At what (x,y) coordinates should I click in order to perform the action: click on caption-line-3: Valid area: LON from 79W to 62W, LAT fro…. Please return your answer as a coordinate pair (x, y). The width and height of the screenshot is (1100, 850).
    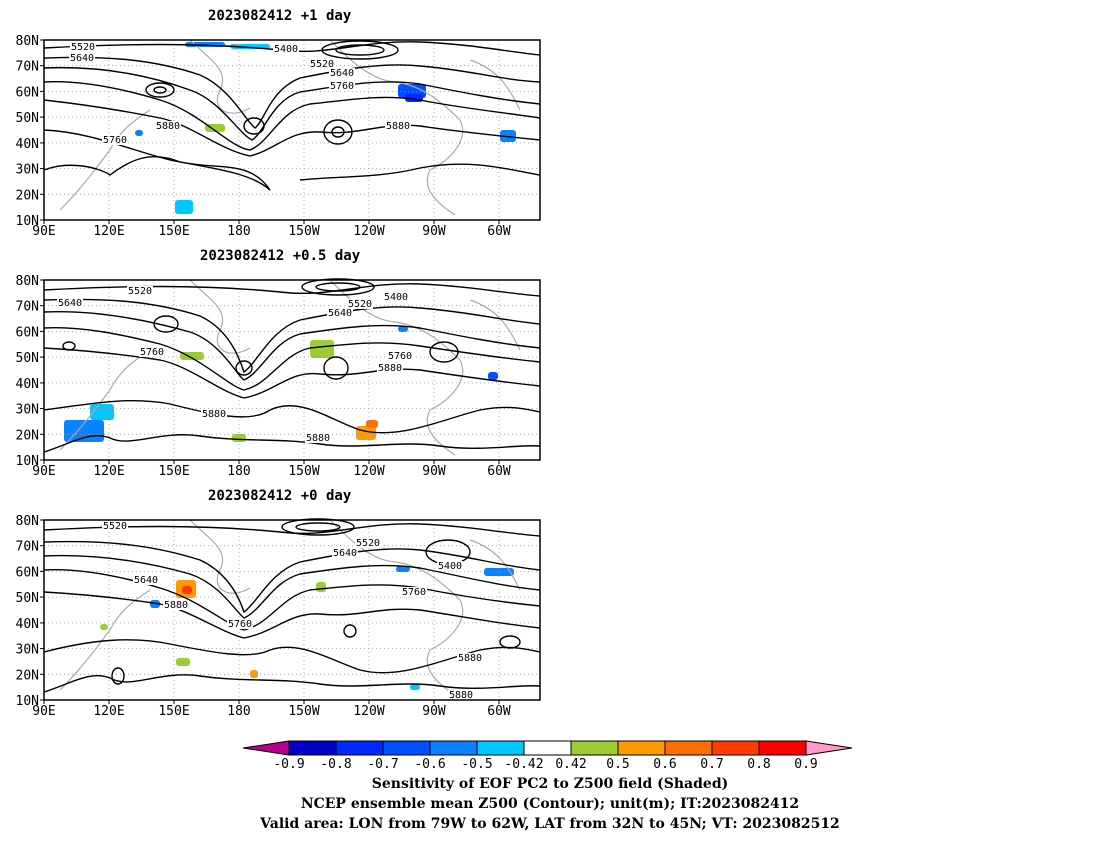
    Looking at the image, I should click on (550, 824).